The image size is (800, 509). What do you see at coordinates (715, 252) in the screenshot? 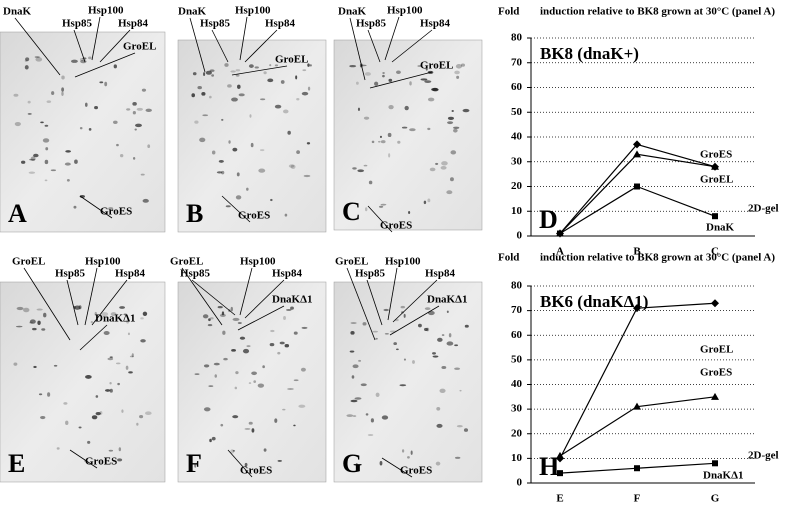
I see `x-tick-label: C` at bounding box center [715, 252].